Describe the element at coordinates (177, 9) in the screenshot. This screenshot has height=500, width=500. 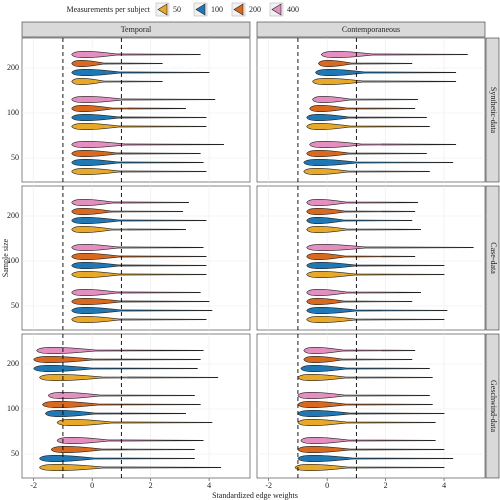
I see `legend-label: 50` at that location.